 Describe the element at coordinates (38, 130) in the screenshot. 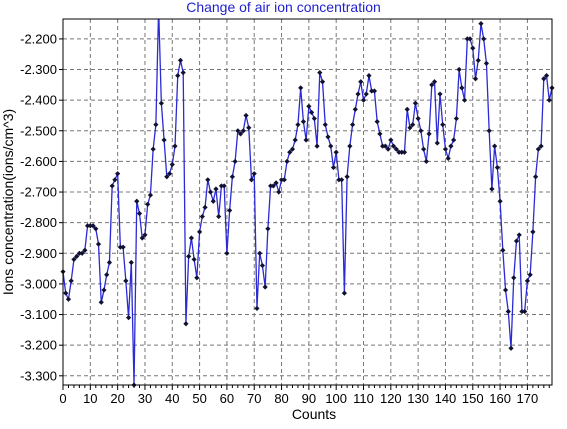

I see `y-tick-label: -2.500` at that location.